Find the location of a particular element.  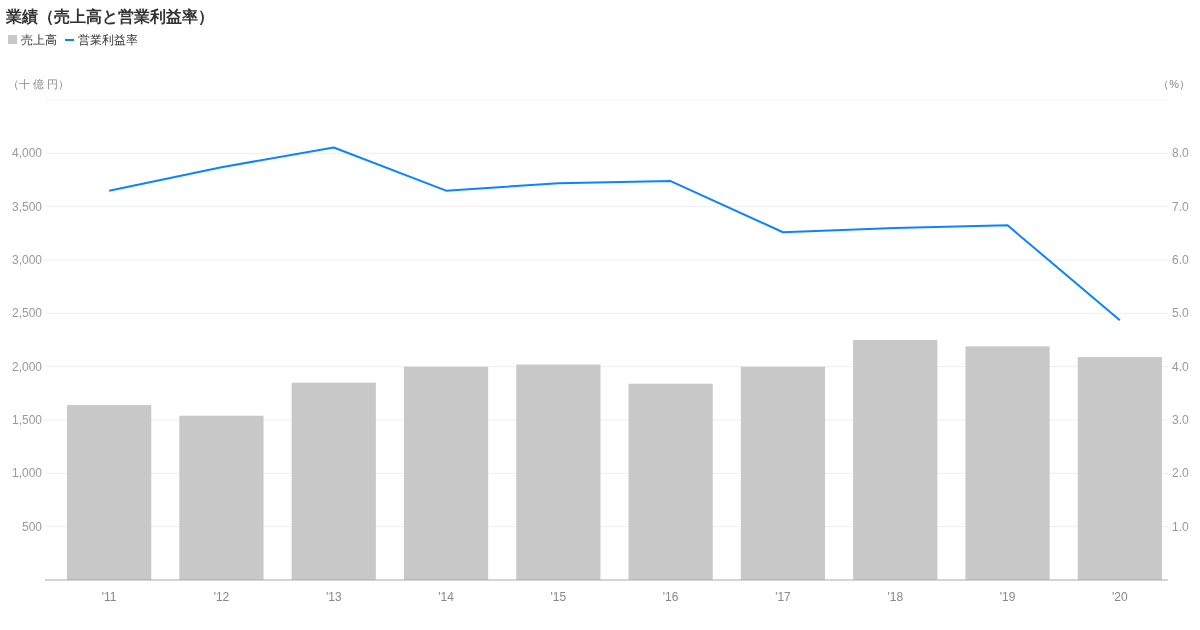

x-tick-label: '12 is located at coordinates (221, 597).